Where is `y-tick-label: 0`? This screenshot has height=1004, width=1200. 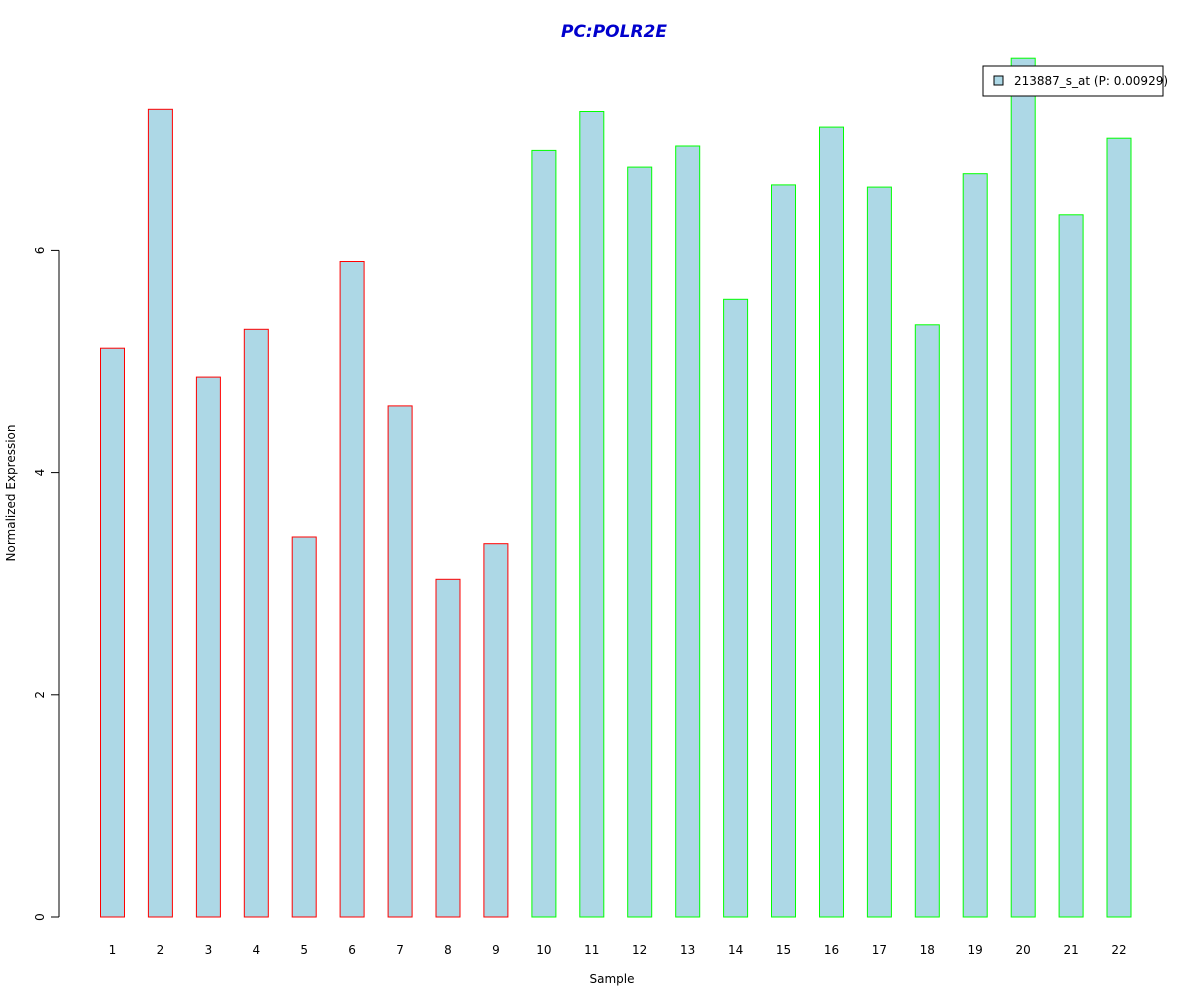 y-tick-label: 0 is located at coordinates (40, 917).